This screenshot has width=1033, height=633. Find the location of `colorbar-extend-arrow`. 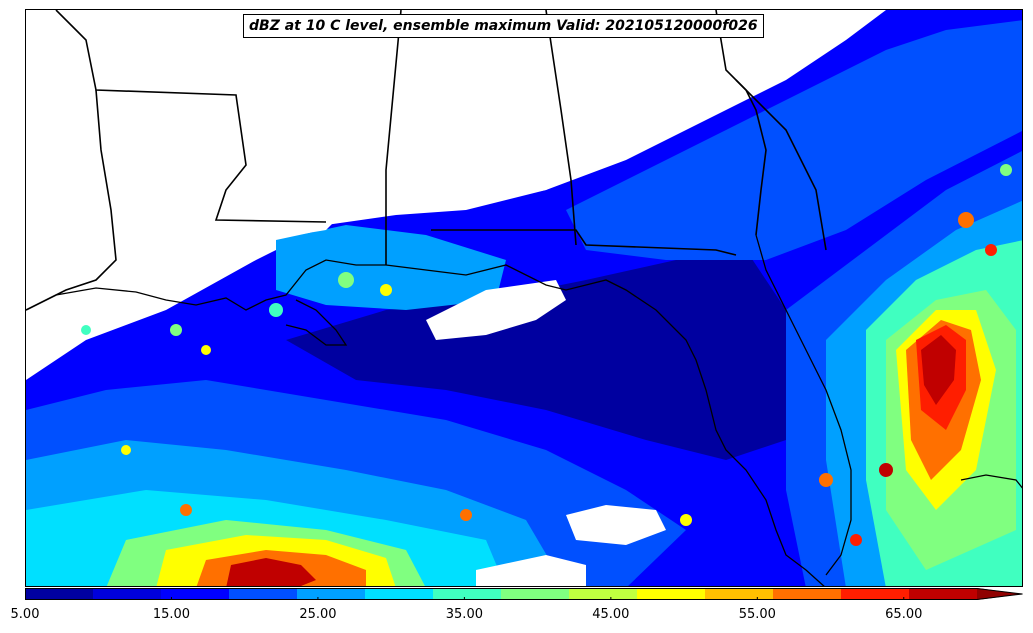

colorbar-extend-arrow is located at coordinates (1000, 594).